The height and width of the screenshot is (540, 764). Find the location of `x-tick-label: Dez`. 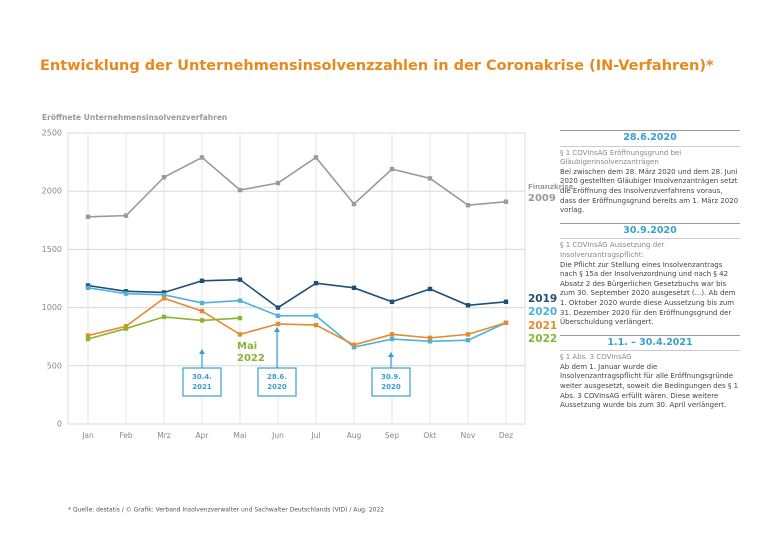

x-tick-label: Dez is located at coordinates (506, 435).